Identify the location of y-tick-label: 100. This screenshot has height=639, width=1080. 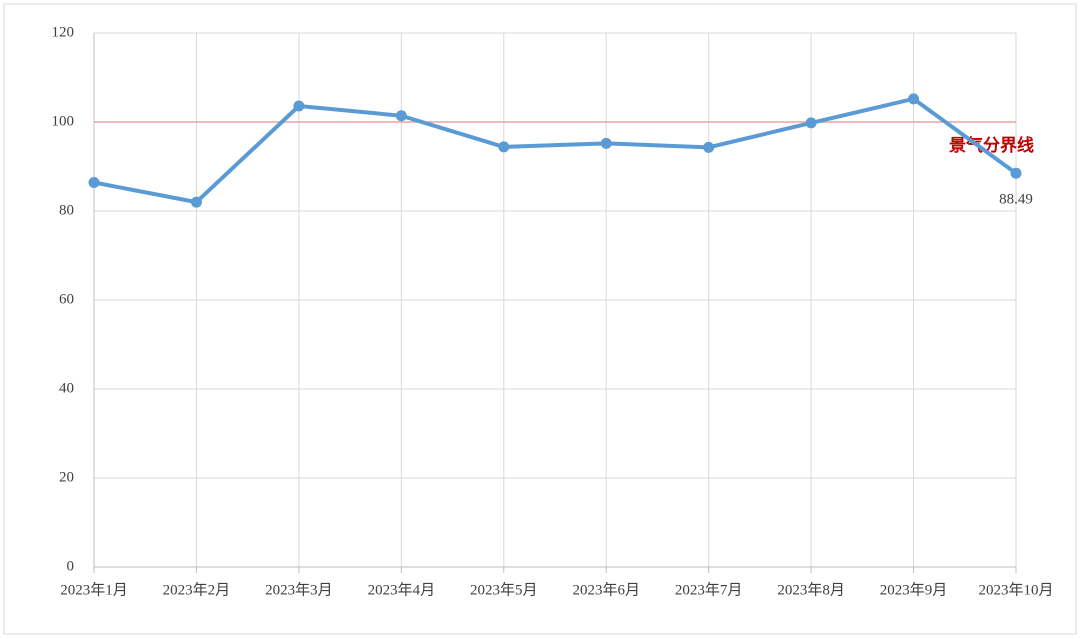
(63, 121).